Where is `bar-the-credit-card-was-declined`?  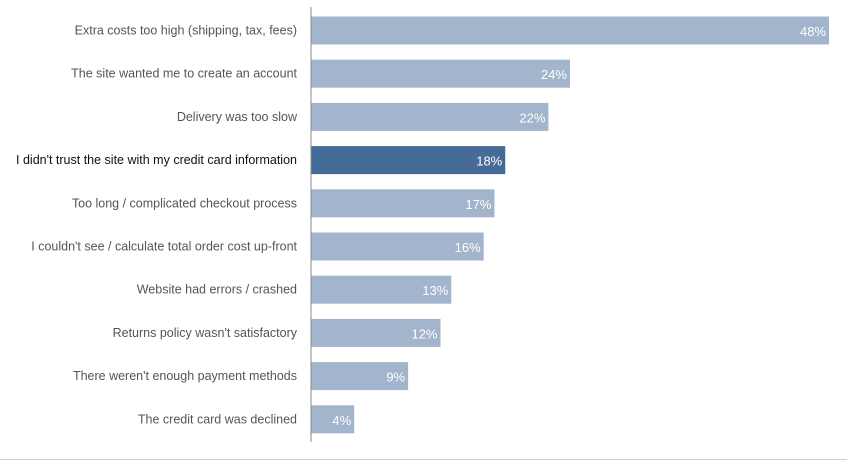
bar-the-credit-card-was-declined is located at coordinates (333, 419).